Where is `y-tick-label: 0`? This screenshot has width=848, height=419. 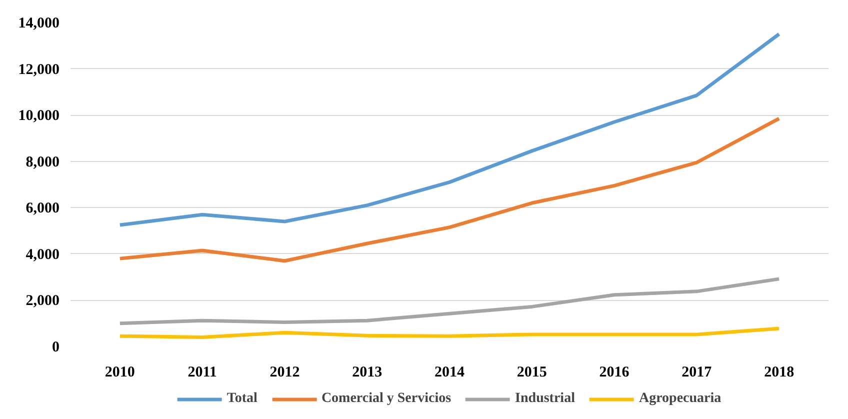
y-tick-label: 0 is located at coordinates (56, 348).